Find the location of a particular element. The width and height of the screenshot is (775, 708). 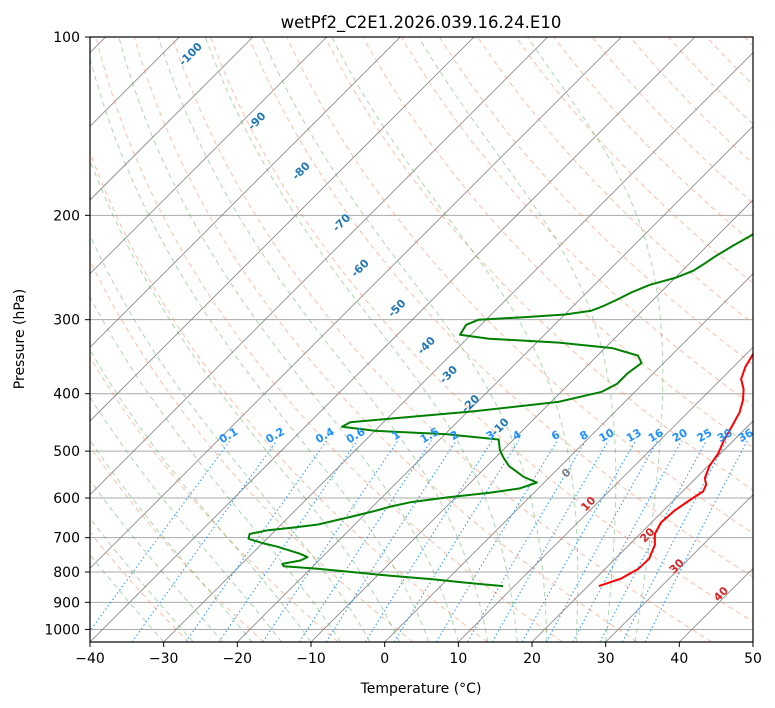

y-tick-label: 700 is located at coordinates (66, 539).